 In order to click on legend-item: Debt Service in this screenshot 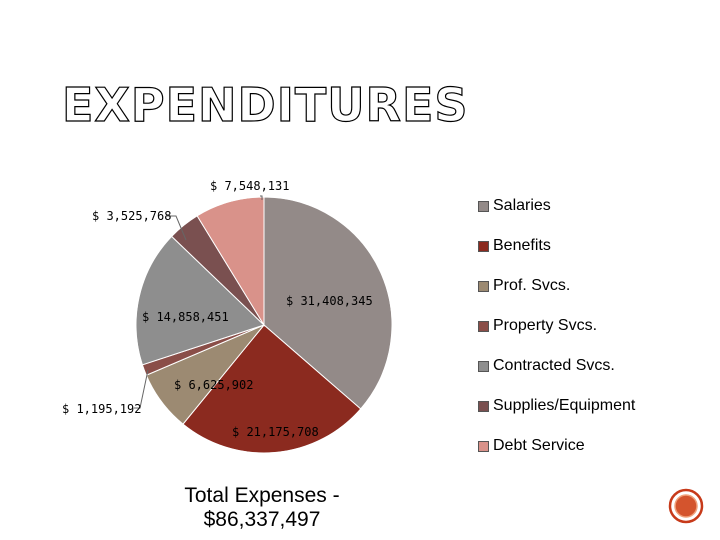, I will do `click(531, 446)`.